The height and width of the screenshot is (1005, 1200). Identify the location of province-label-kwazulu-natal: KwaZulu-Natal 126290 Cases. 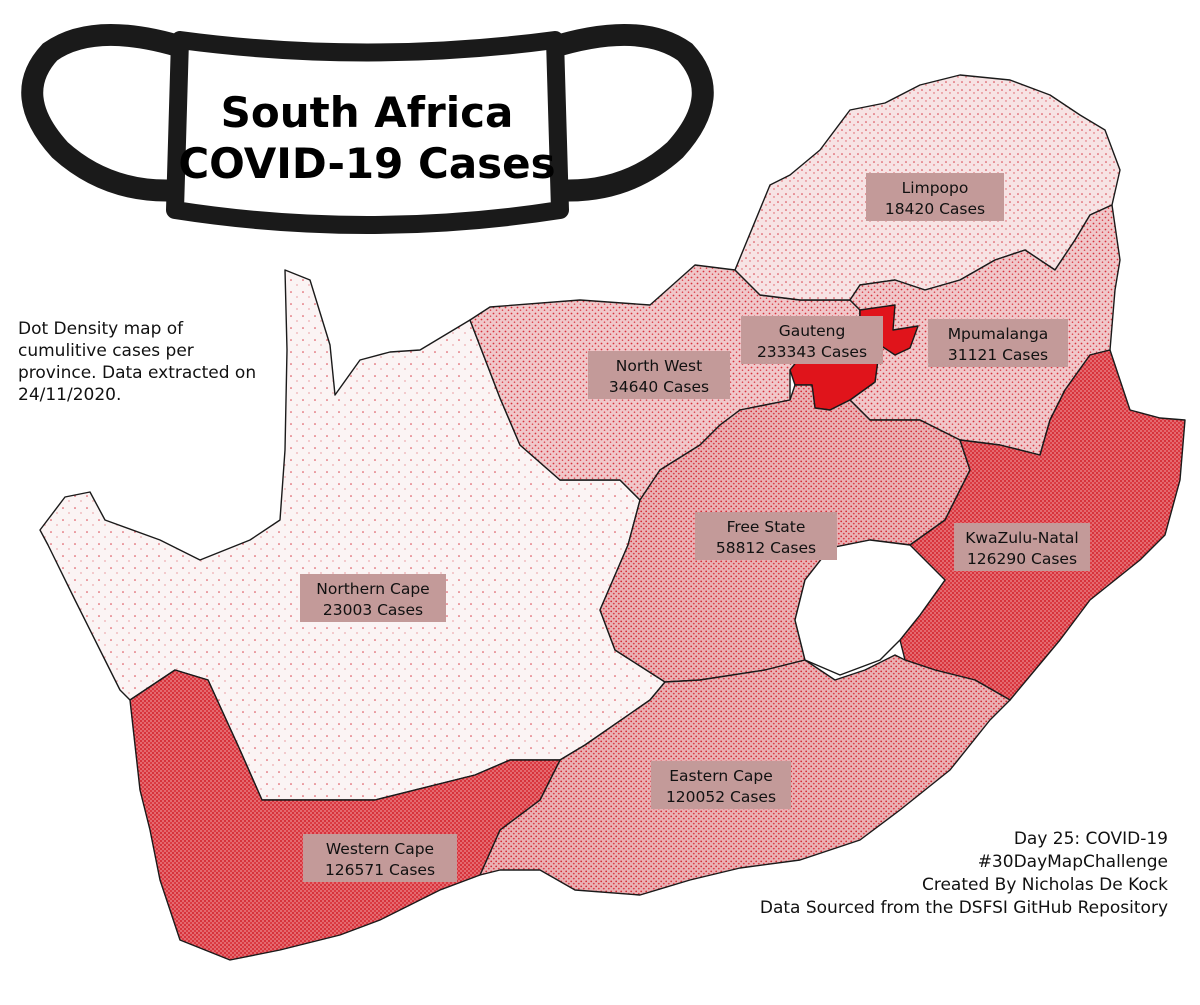
(1022, 547).